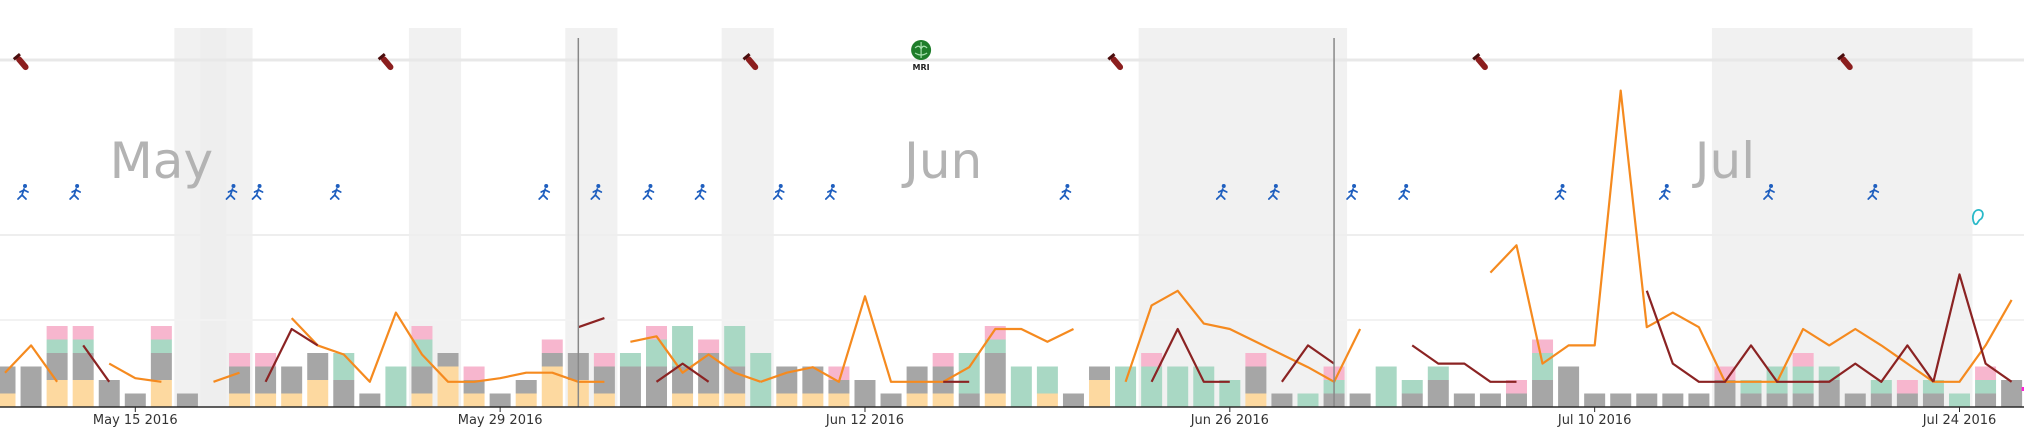 This screenshot has height=434, width=2024. Describe the element at coordinates (1842, 217) in the screenshot. I see `shaded-range` at that location.